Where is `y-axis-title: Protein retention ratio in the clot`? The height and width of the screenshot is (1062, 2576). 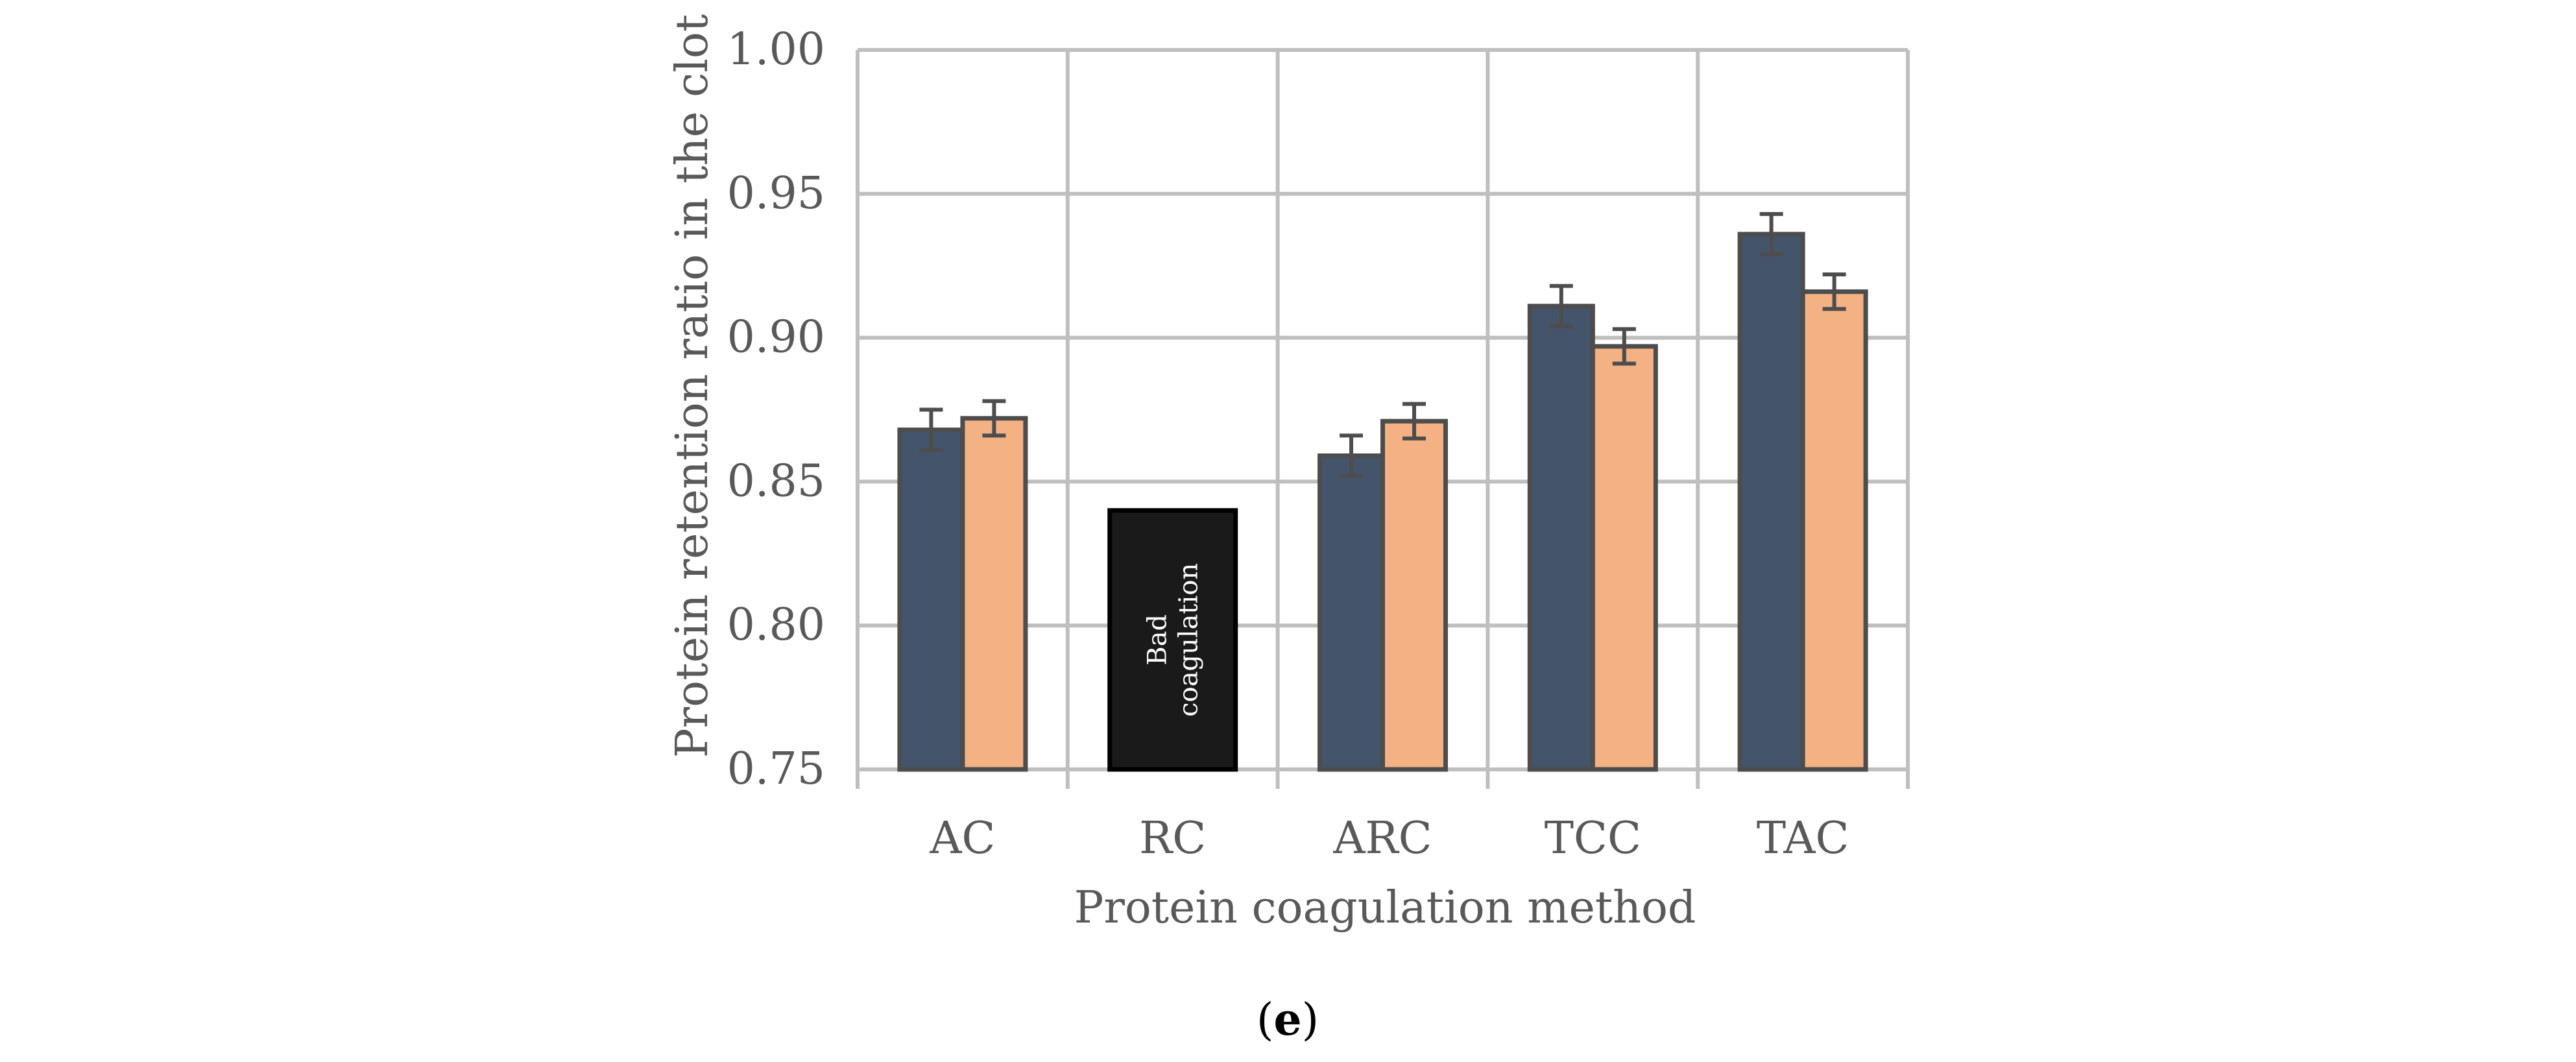 y-axis-title: Protein retention ratio in the clot is located at coordinates (692, 386).